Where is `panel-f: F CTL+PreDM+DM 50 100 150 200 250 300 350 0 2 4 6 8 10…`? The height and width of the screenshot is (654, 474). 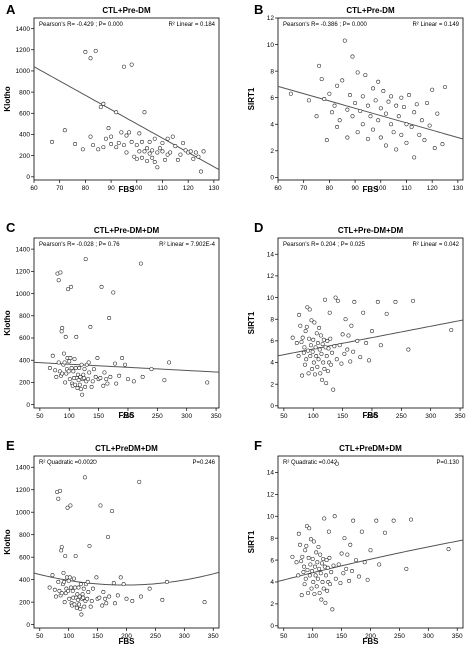 panel-f: F CTL+PreDM+DM 50 100 150 200 250 300 350 0 2 4 6 8 10… is located at coordinates (355, 542).